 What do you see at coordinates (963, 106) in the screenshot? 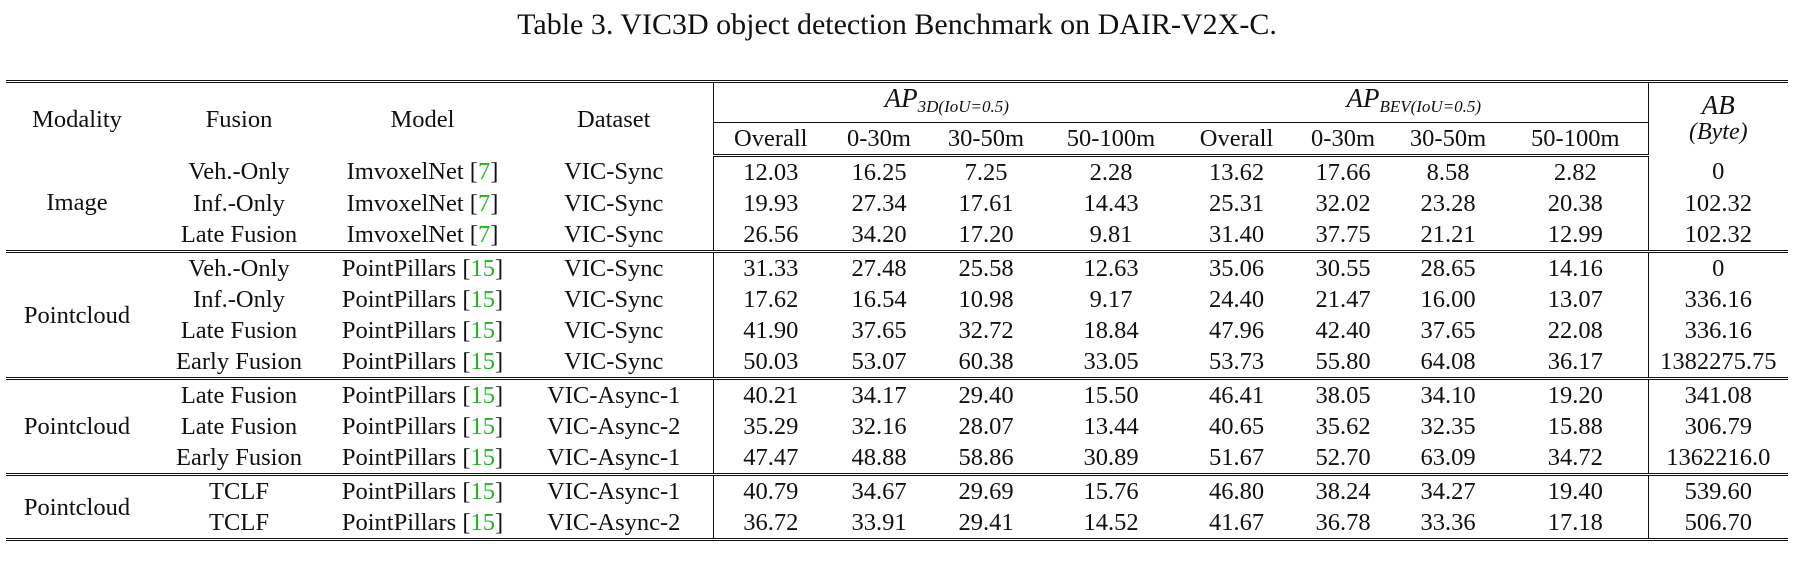
I see `ap3d-subscript: 3D(IoU=0.5)` at bounding box center [963, 106].